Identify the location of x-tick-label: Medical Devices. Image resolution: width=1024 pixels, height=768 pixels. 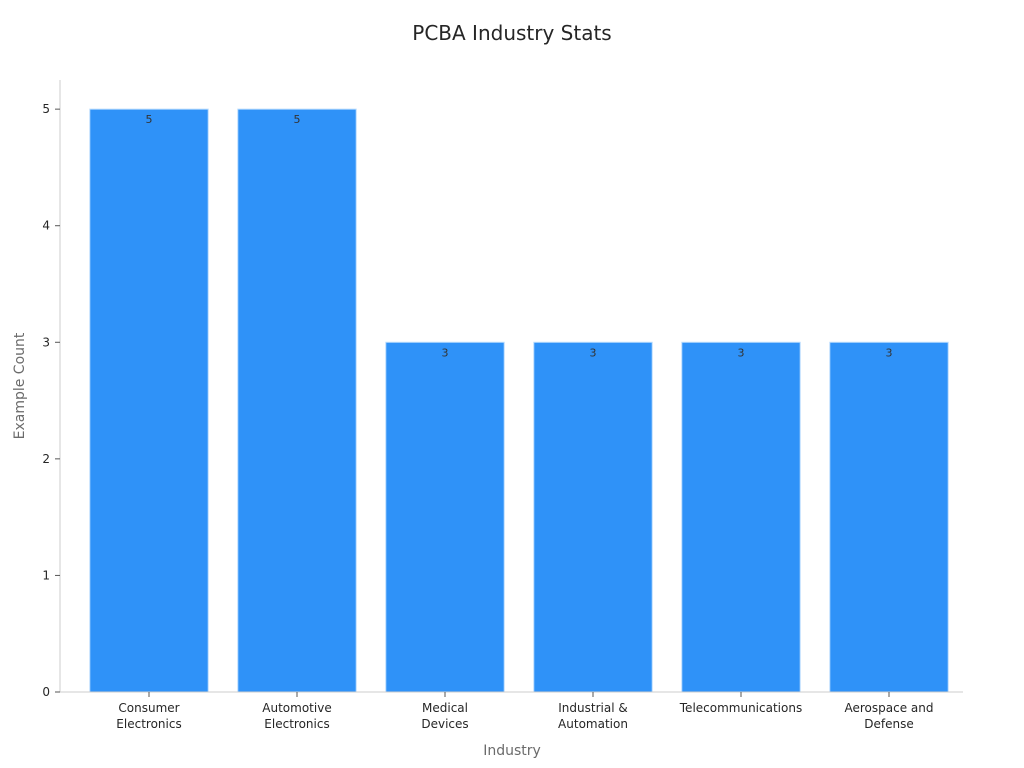
(444, 716).